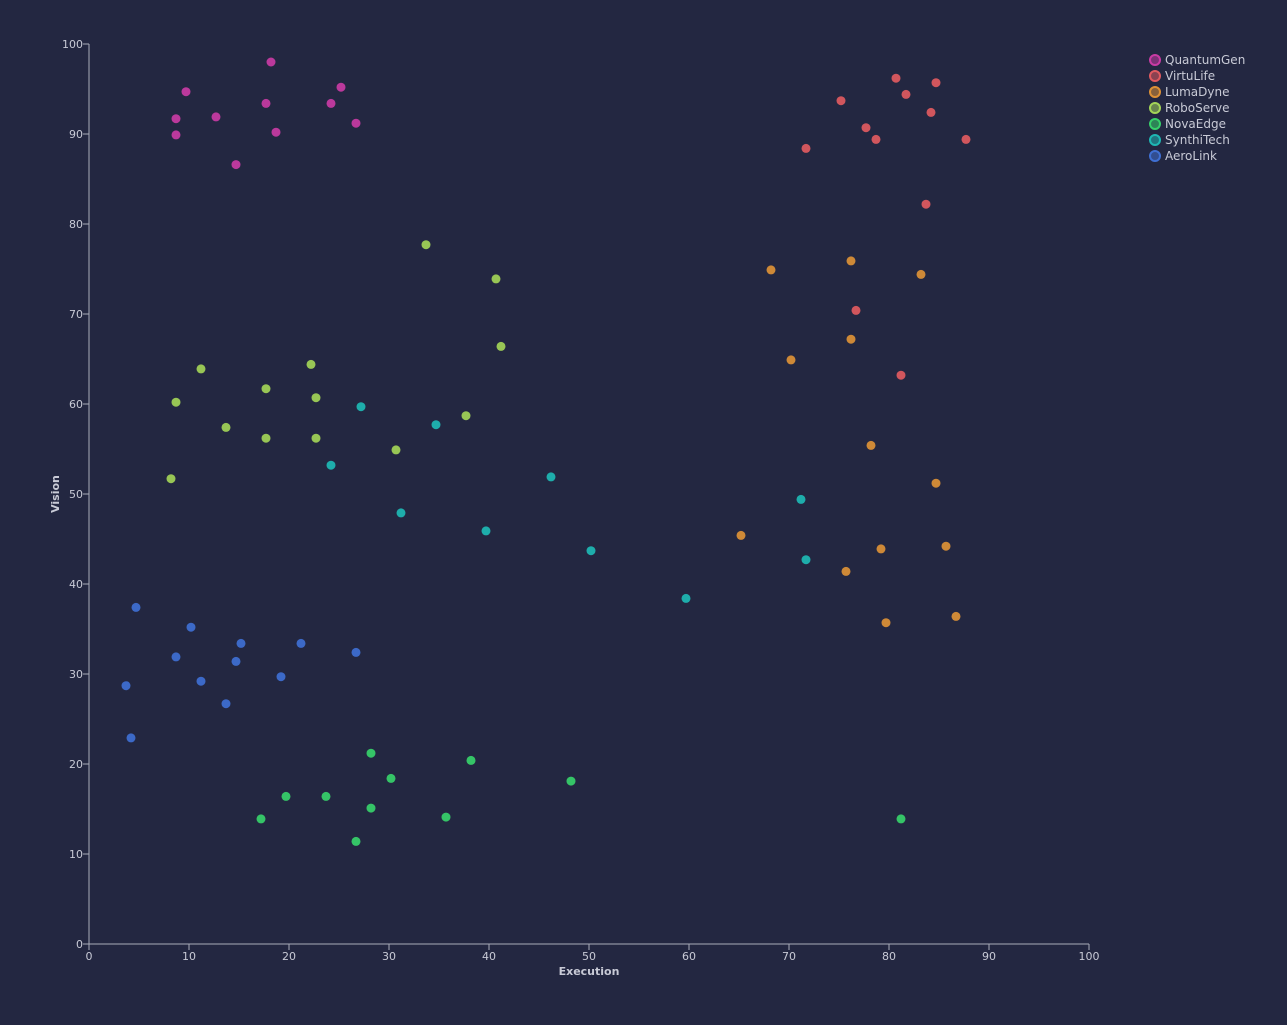 The width and height of the screenshot is (1287, 1025). Describe the element at coordinates (1197, 60) in the screenshot. I see `legend-item: QuantumGen` at that location.